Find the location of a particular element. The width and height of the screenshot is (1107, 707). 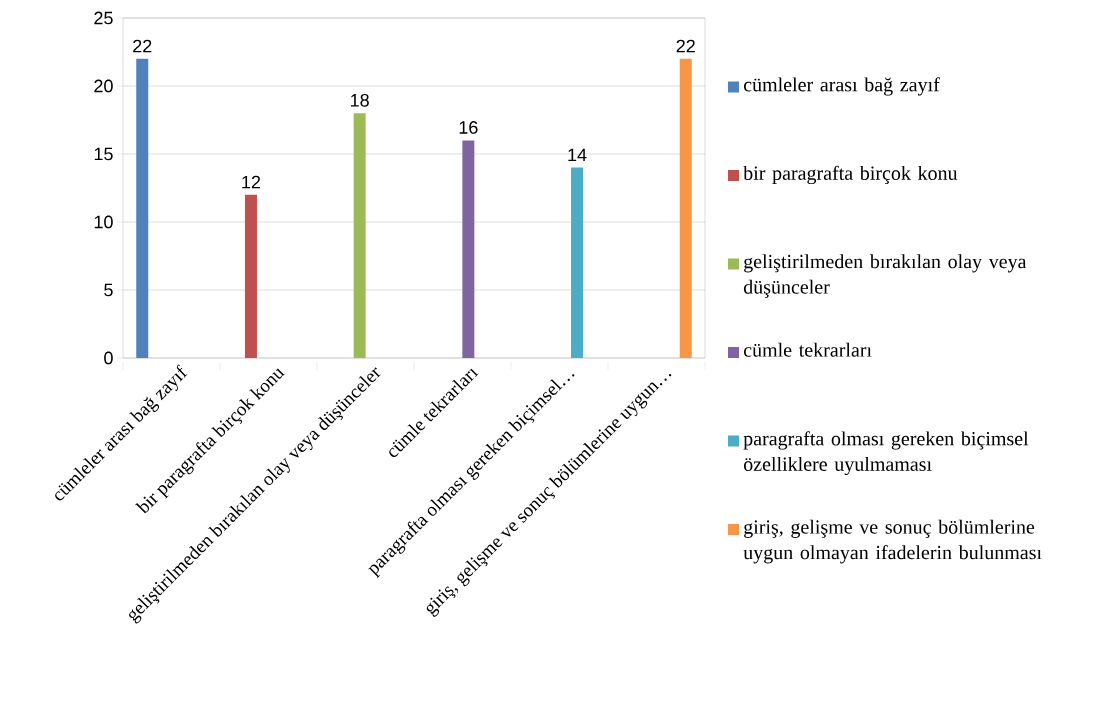

legend-label: giriş, gelişme ve sonuç bölümlerine uygun olmayan ifadelerin bulunması is located at coordinates (892, 541).